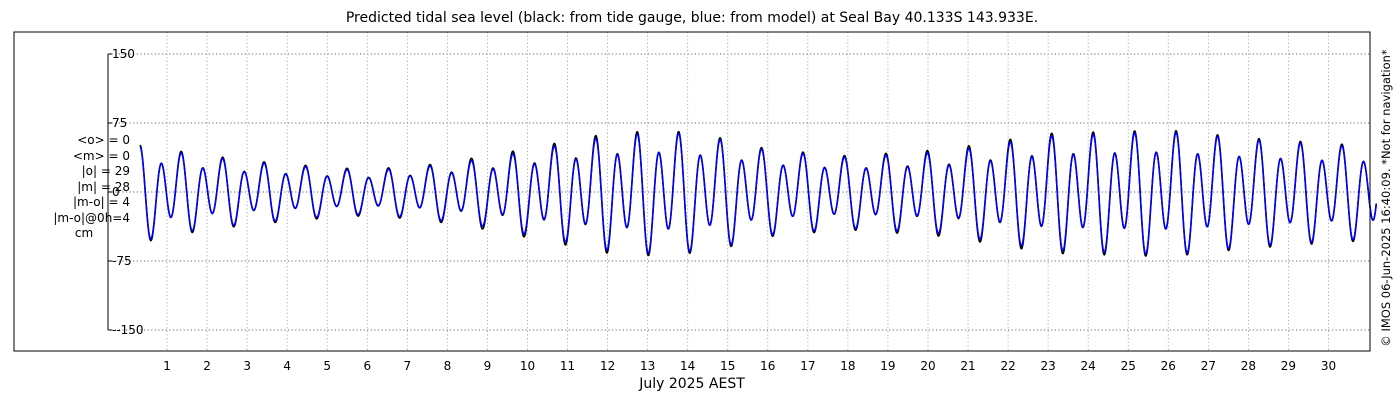  I want to click on x-tick-label: 5, so click(327, 366).